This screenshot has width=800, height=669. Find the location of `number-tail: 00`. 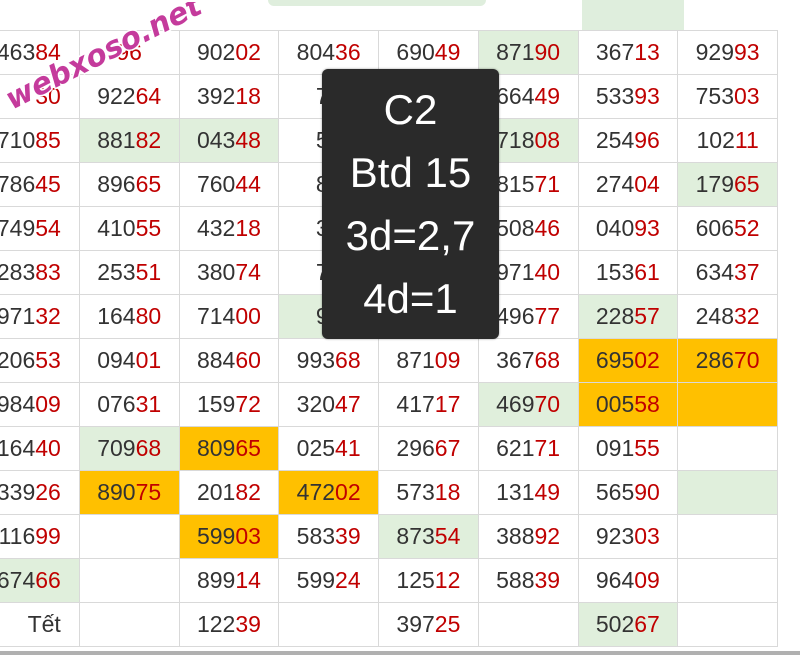

number-tail: 00 is located at coordinates (248, 316).